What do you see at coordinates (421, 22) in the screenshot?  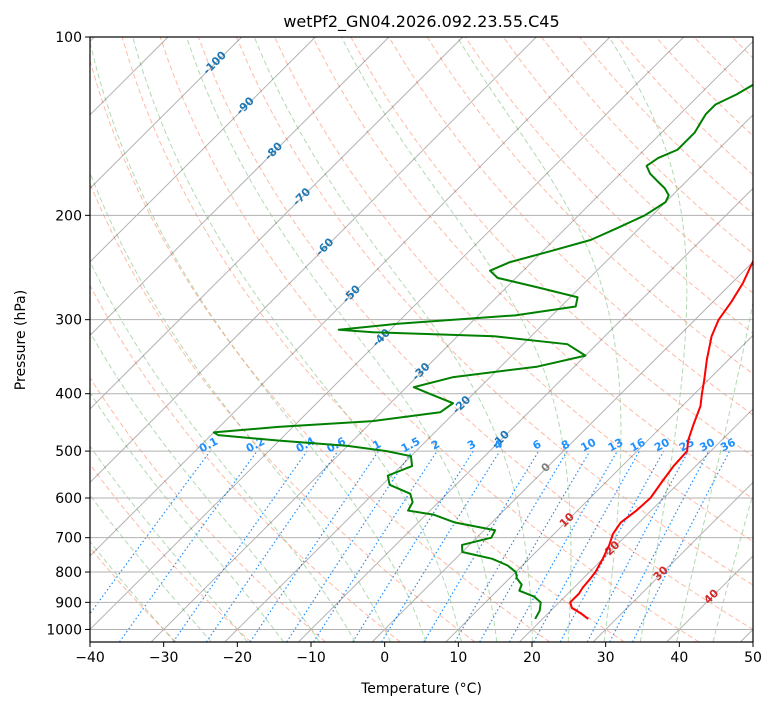 I see `chart-title: wetPf2_GN04.2026.092.23.55.C45` at bounding box center [421, 22].